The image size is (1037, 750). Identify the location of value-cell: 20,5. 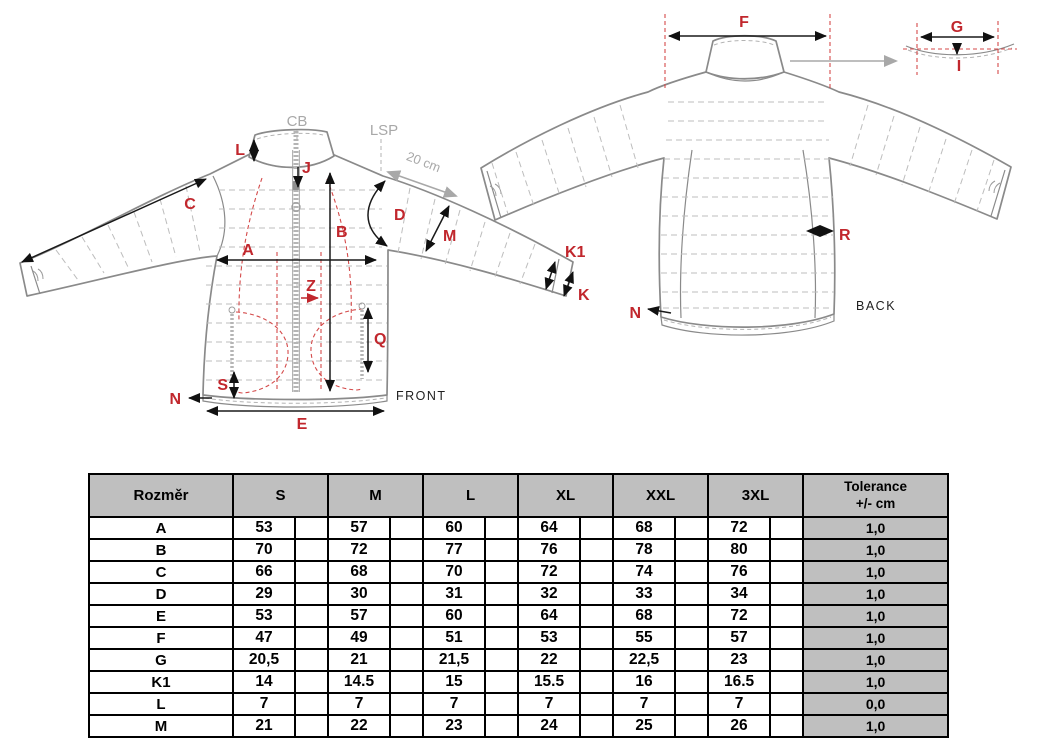
(264, 660).